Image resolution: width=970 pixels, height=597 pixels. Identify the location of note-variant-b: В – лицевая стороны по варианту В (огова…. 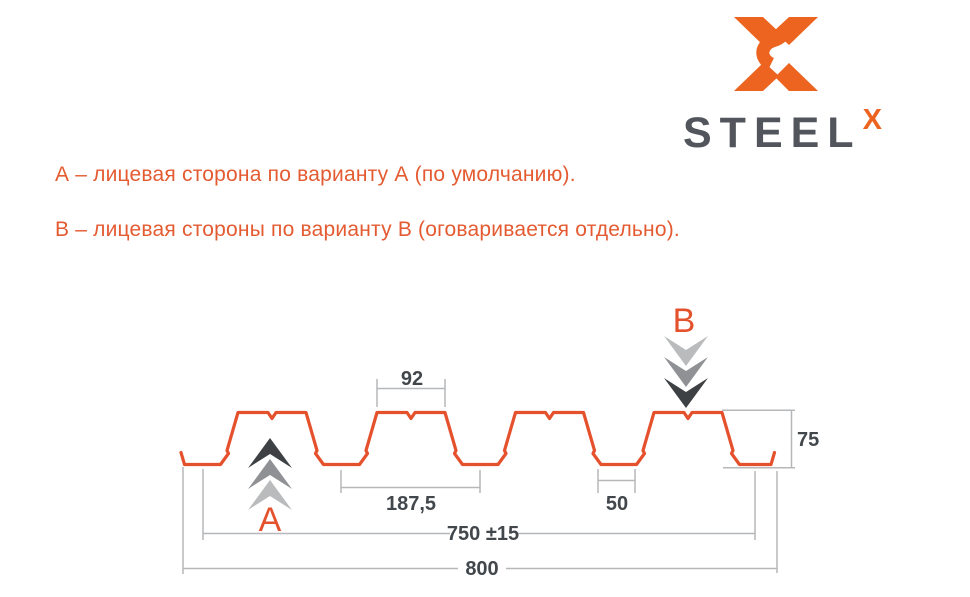
(367, 229).